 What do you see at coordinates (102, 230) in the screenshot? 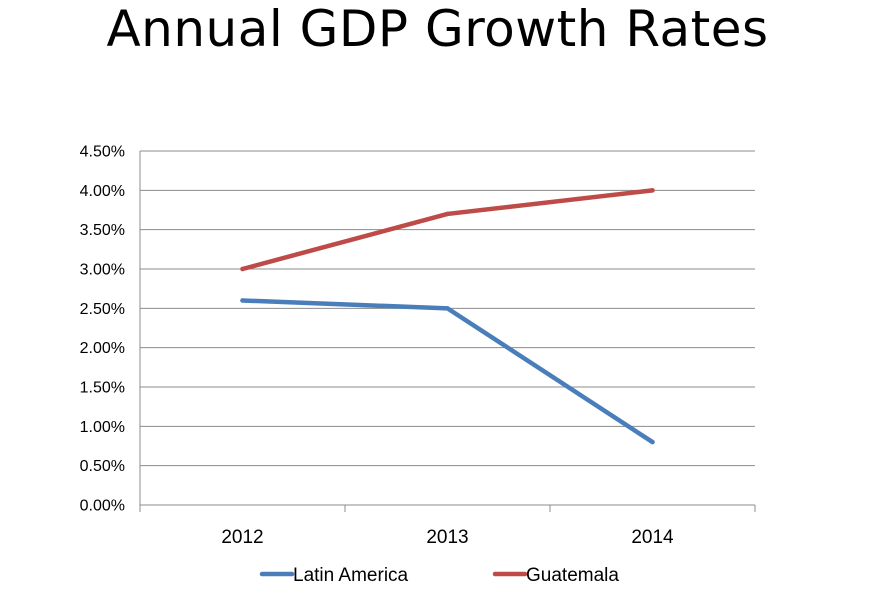
I see `y-tick-label: 3.50%` at bounding box center [102, 230].